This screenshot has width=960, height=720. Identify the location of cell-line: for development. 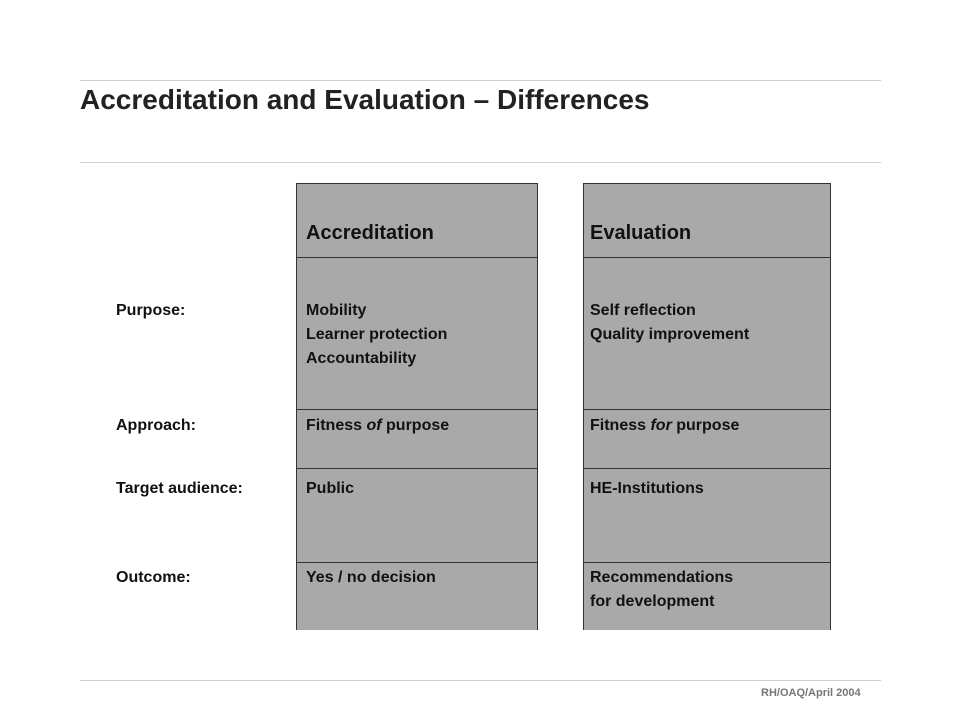
(652, 601).